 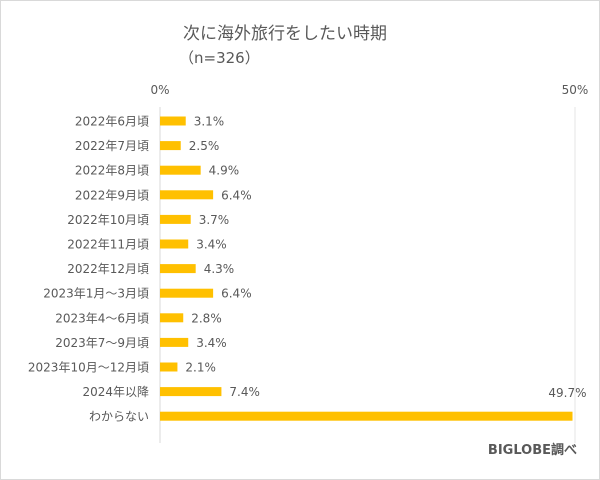 I want to click on category-label: 2023年1月～3月頃, so click(x=96, y=294).